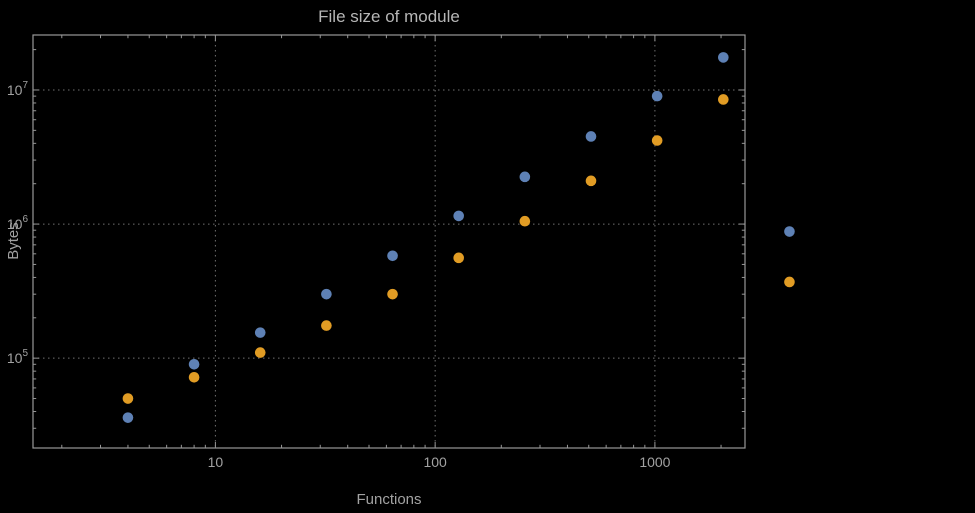 This screenshot has width=975, height=513. Describe the element at coordinates (389, 16) in the screenshot. I see `chart-title: File size of module` at that location.